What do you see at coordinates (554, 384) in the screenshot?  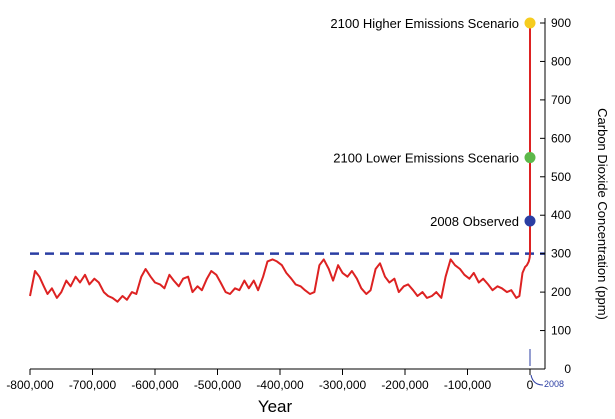 I see `callout-label: 2008` at bounding box center [554, 384].